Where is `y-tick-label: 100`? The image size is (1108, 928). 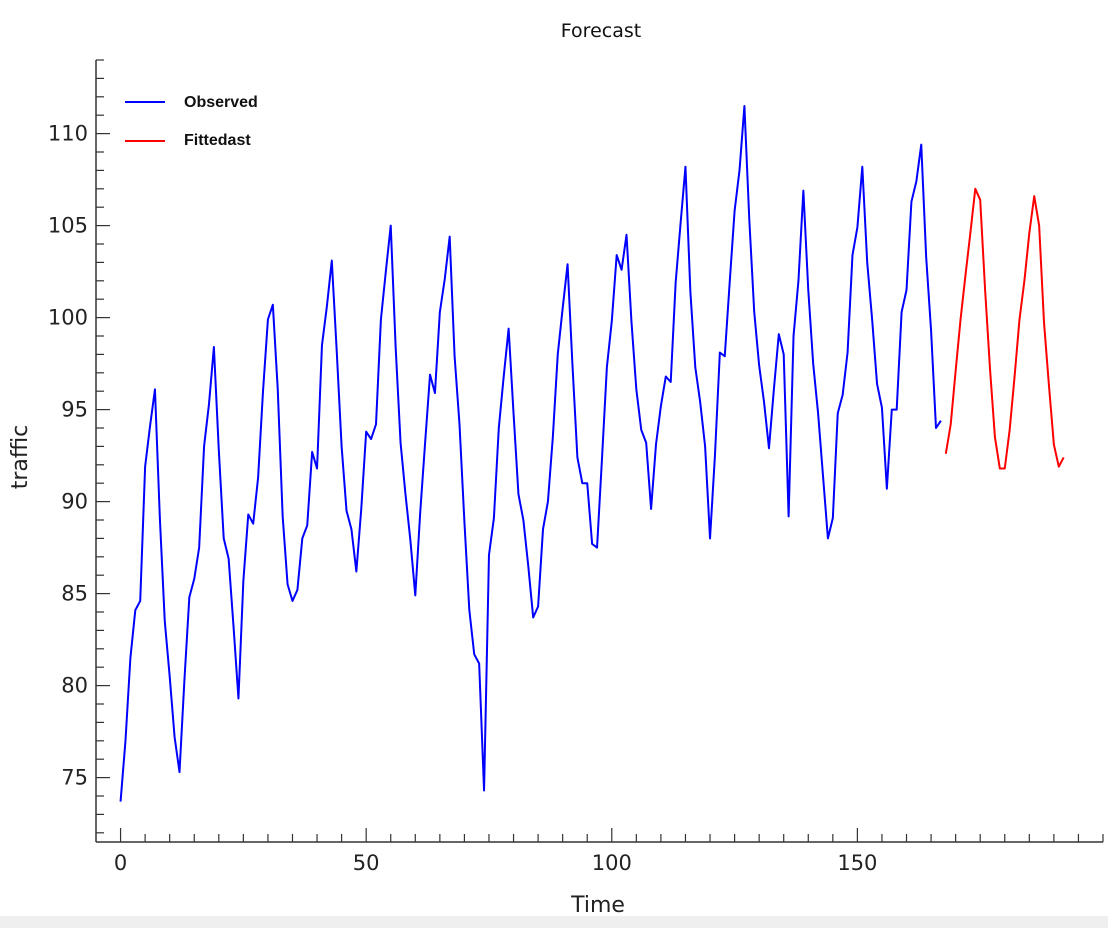
y-tick-label: 100 is located at coordinates (68, 318).